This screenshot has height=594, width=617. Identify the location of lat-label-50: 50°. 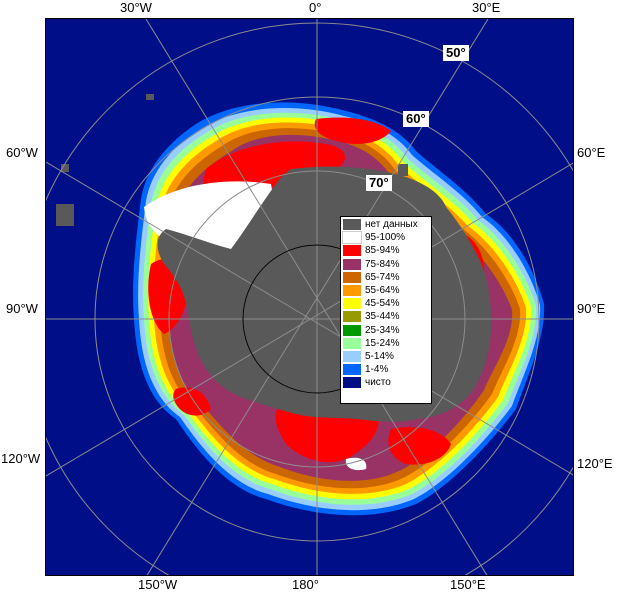
(456, 53).